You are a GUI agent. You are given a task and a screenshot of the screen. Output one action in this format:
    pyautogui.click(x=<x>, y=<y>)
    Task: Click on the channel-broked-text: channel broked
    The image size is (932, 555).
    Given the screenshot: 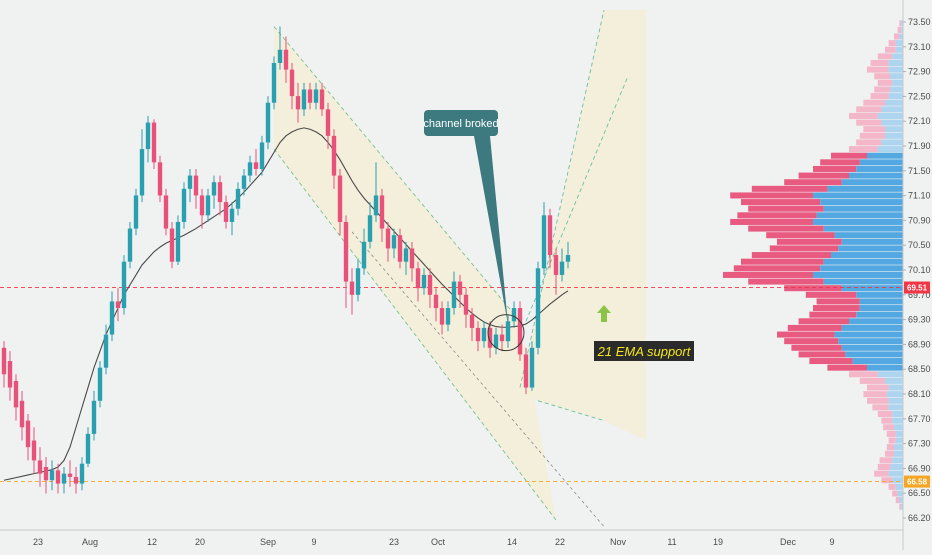 What is the action you would take?
    pyautogui.click(x=460, y=124)
    